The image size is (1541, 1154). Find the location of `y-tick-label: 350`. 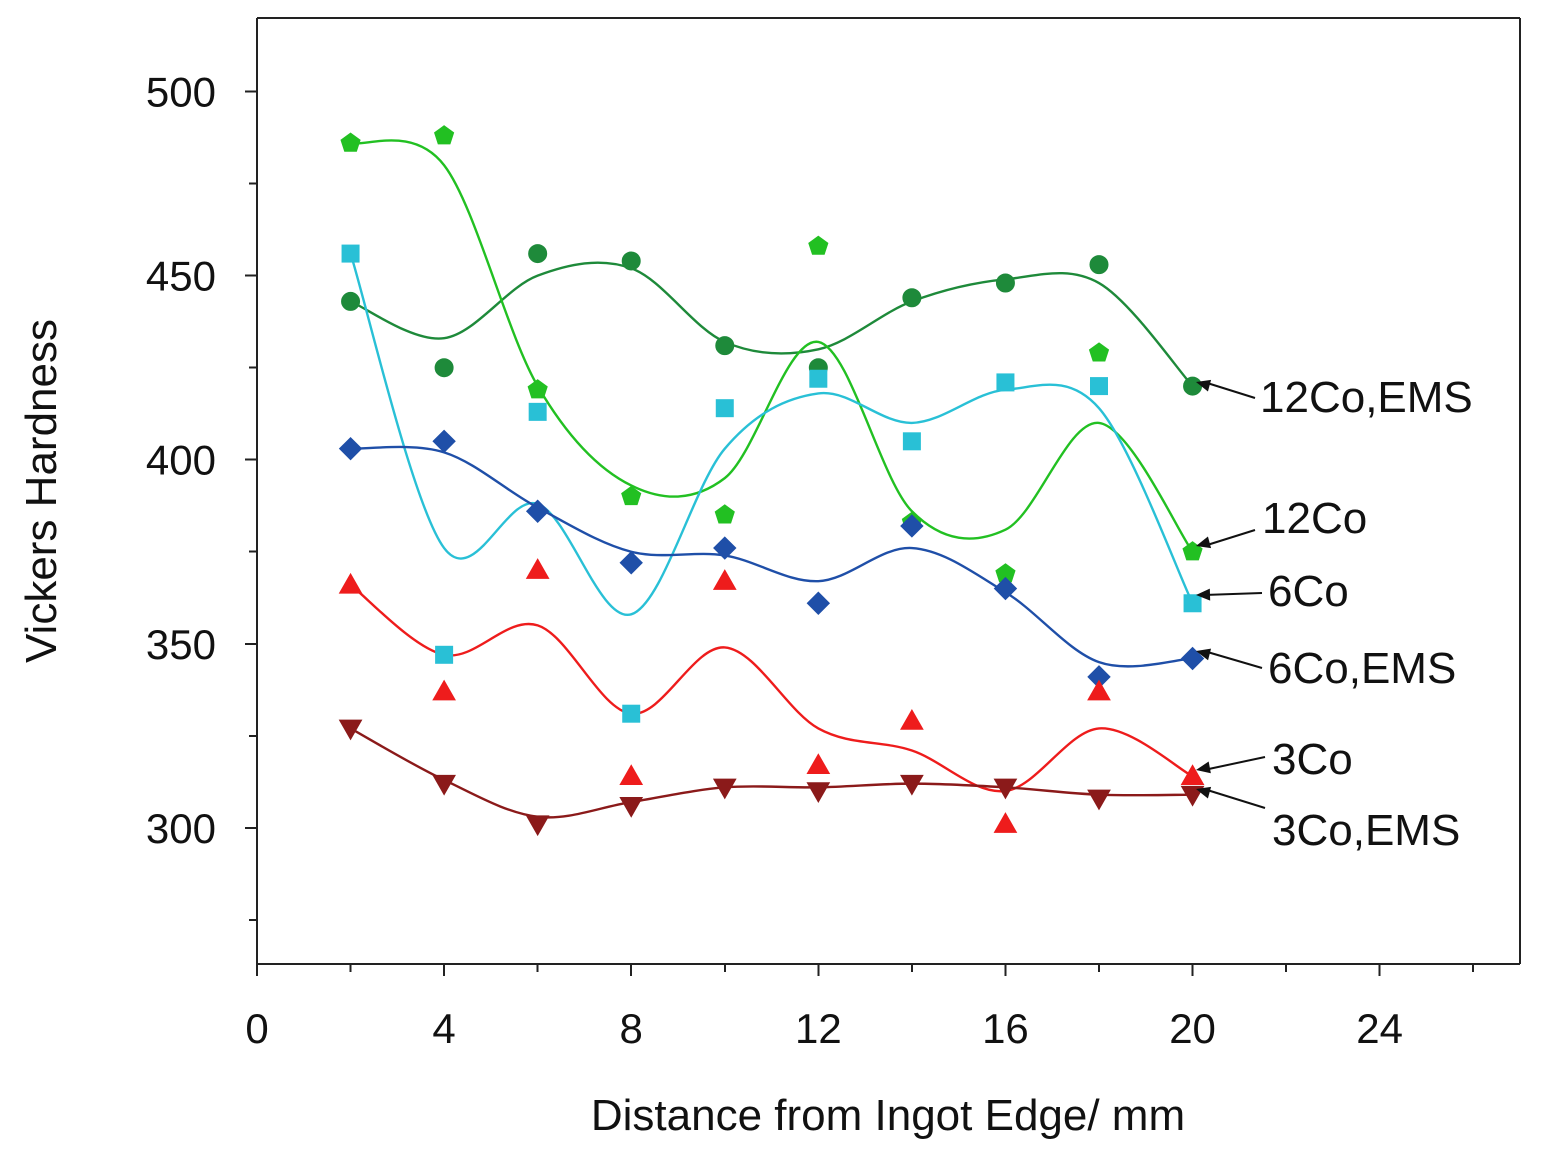

y-tick-label: 350 is located at coordinates (181, 644).